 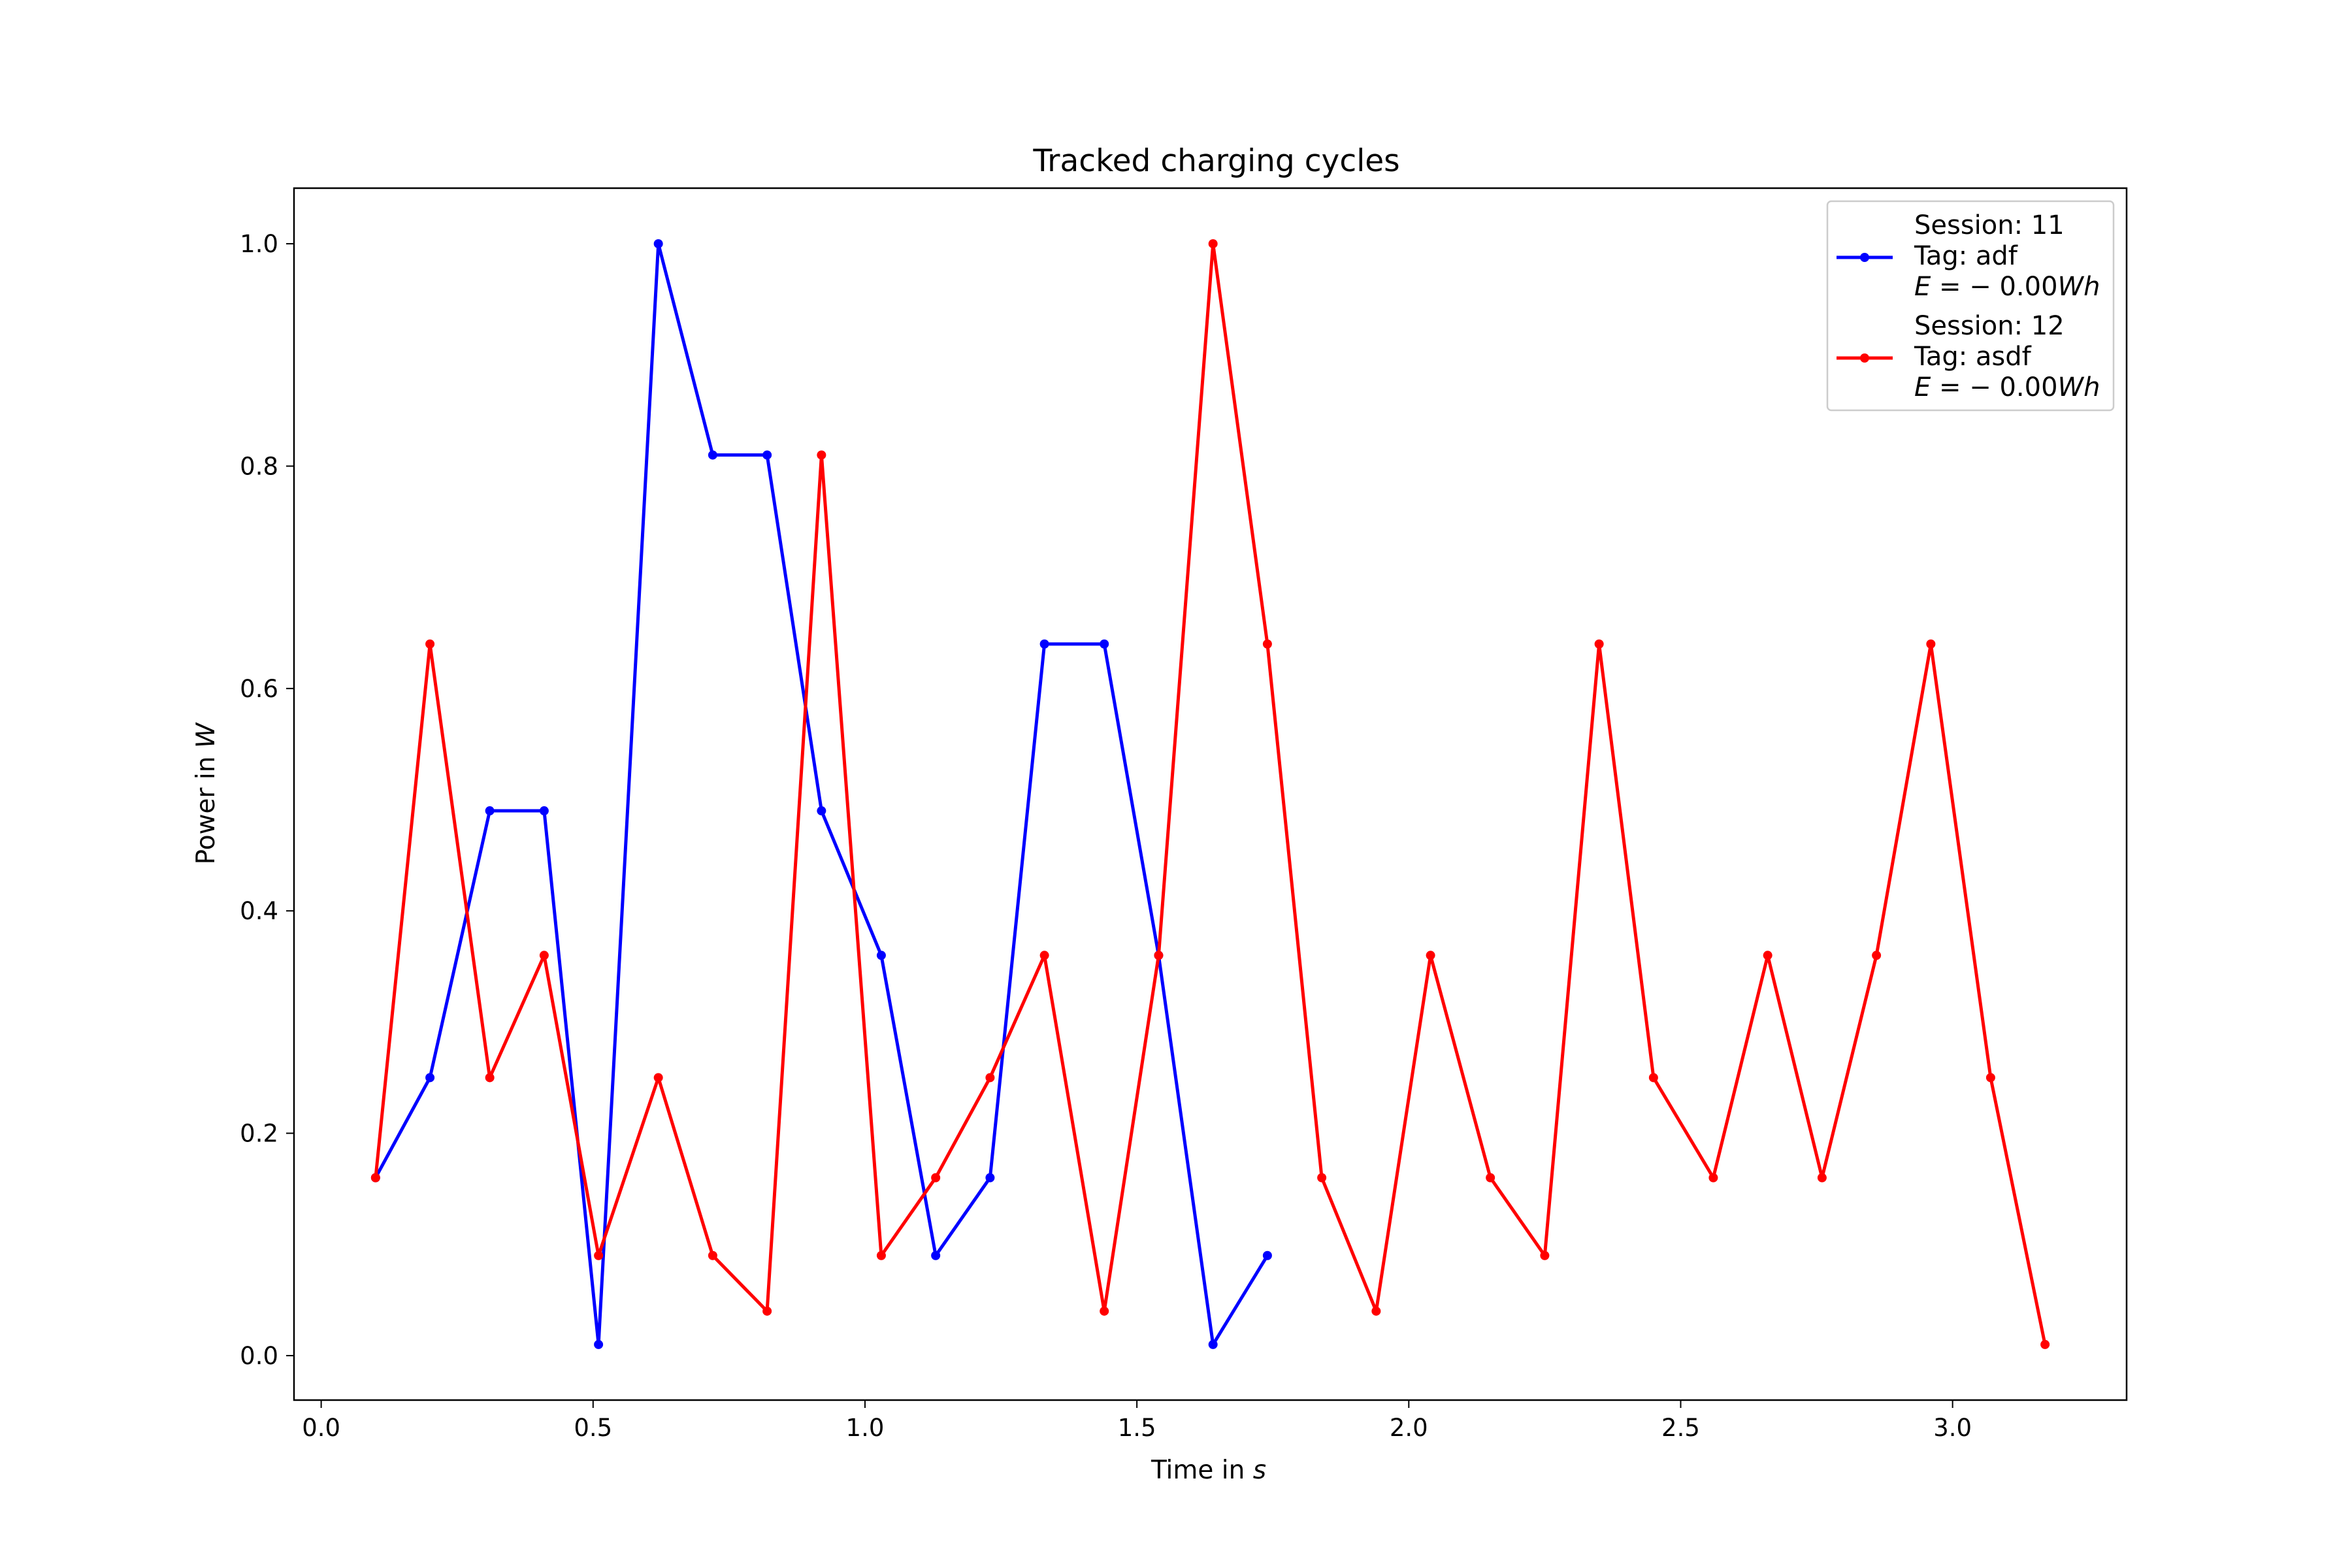 I want to click on x-axis: 0.0 0.5 1.0 1.5 2.0 2.5 3.0, so click(x=1137, y=1421).